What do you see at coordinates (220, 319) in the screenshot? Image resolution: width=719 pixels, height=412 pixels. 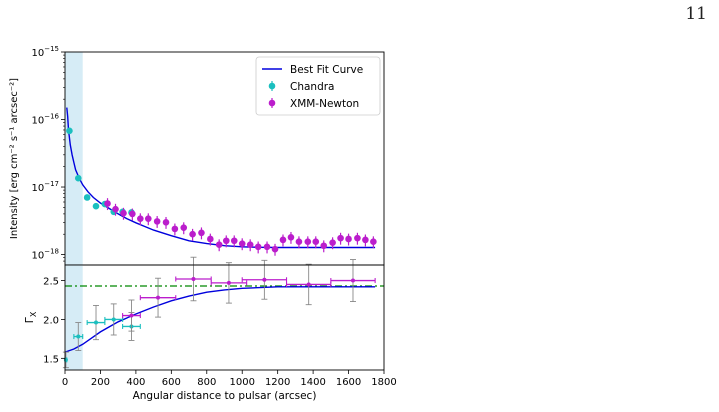 I see `best-fit-curve-bottom` at bounding box center [220, 319].